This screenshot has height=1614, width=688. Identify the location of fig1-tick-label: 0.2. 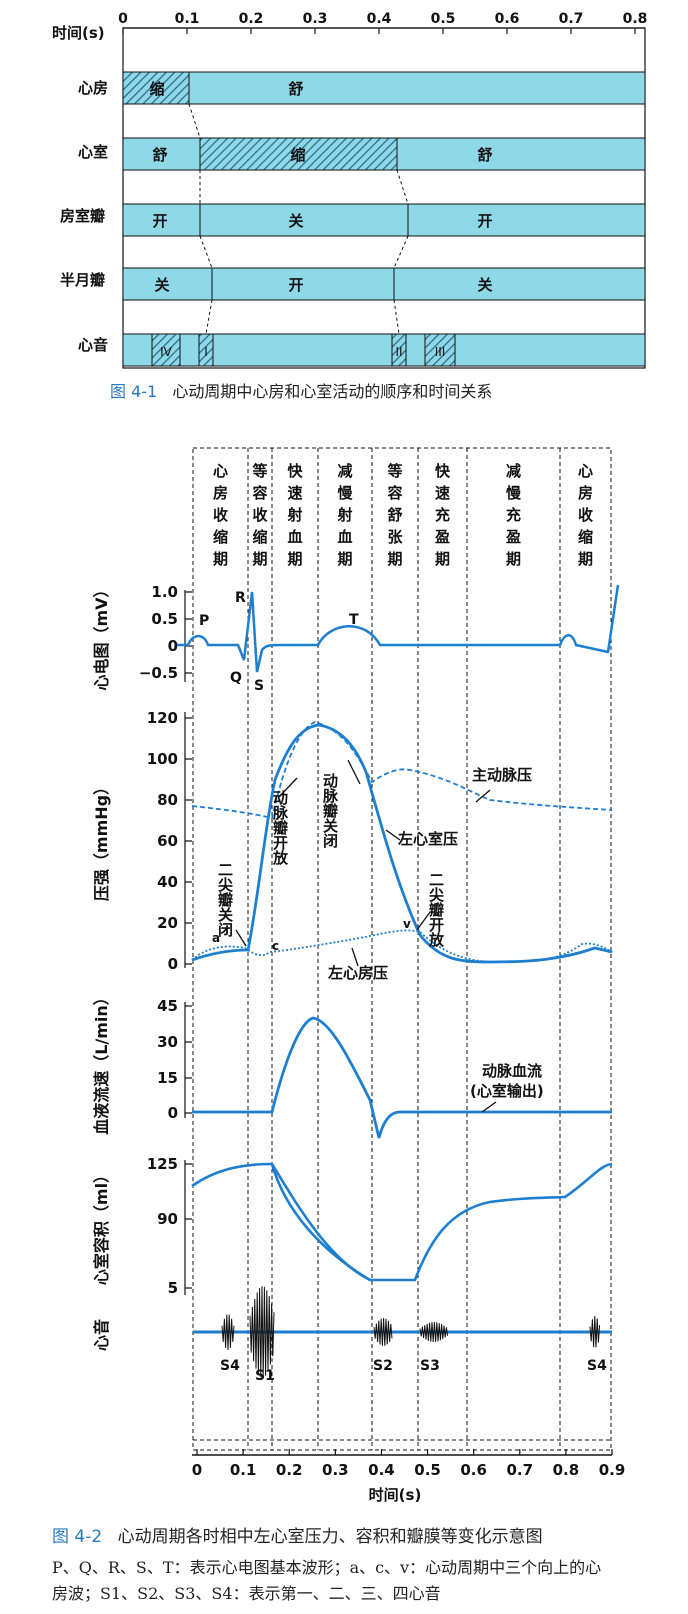
(251, 19).